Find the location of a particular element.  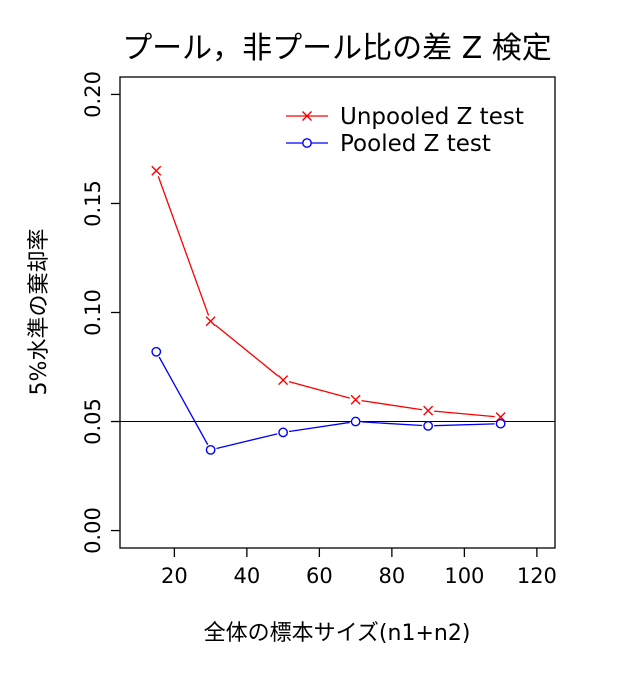

x-tick-label: 40 is located at coordinates (247, 576).